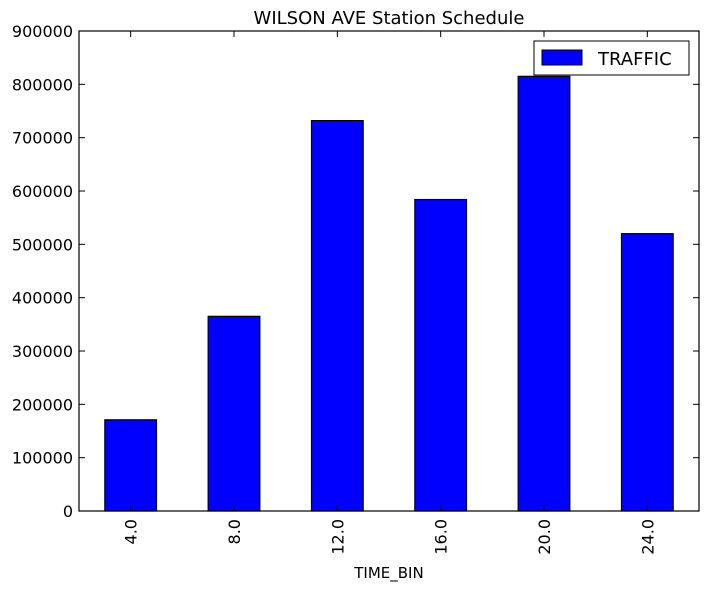 Image resolution: width=709 pixels, height=593 pixels. What do you see at coordinates (441, 537) in the screenshot?
I see `x-tick-label: 16.0` at bounding box center [441, 537].